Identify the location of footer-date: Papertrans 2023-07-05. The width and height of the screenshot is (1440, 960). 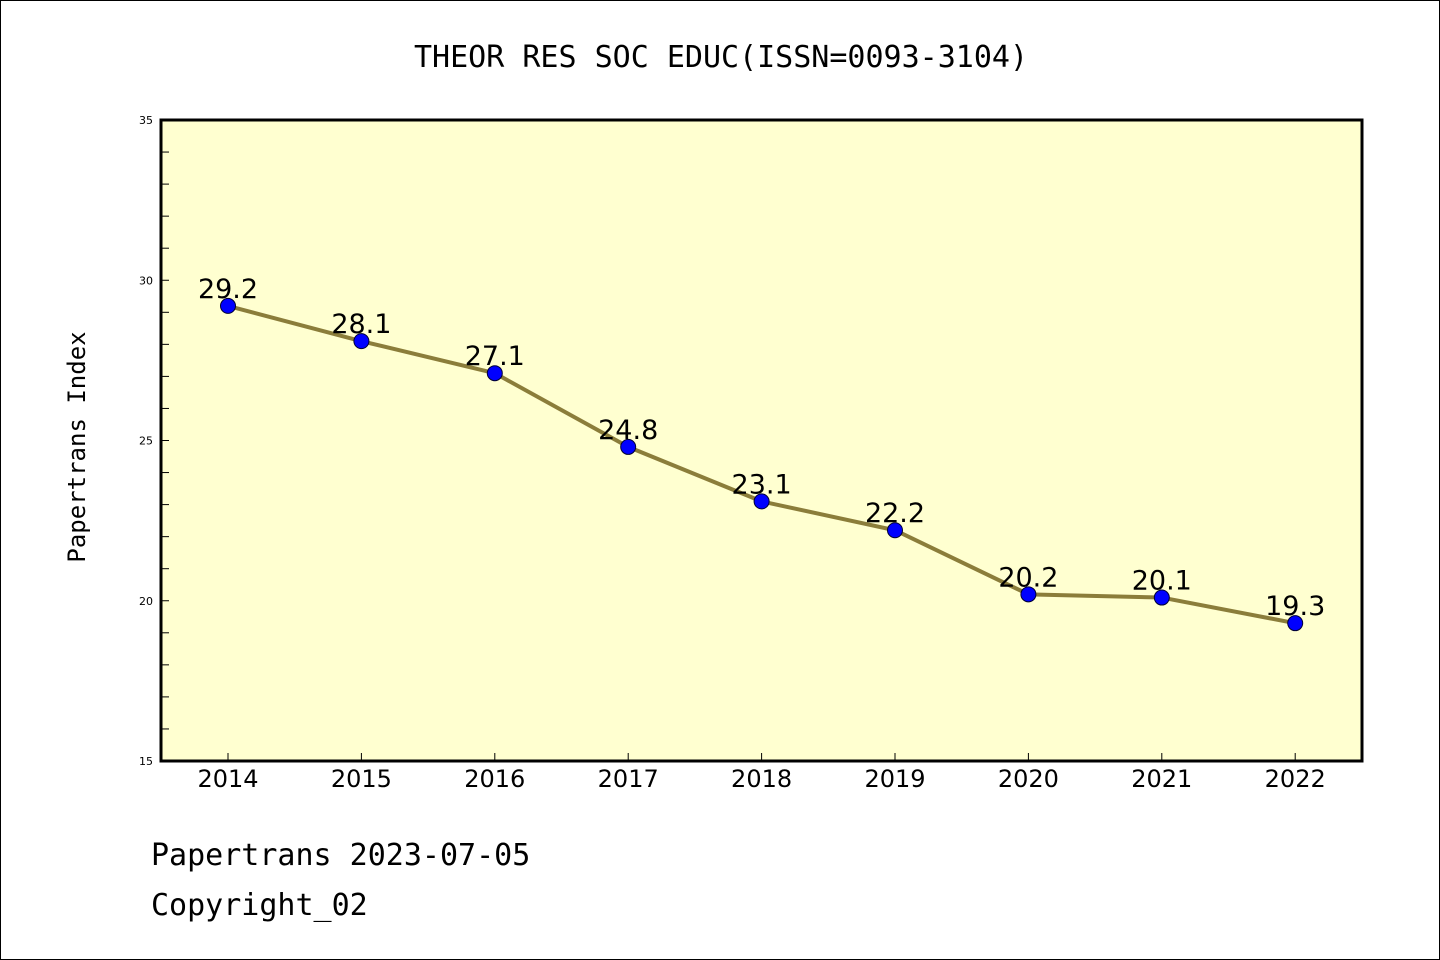
(340, 855).